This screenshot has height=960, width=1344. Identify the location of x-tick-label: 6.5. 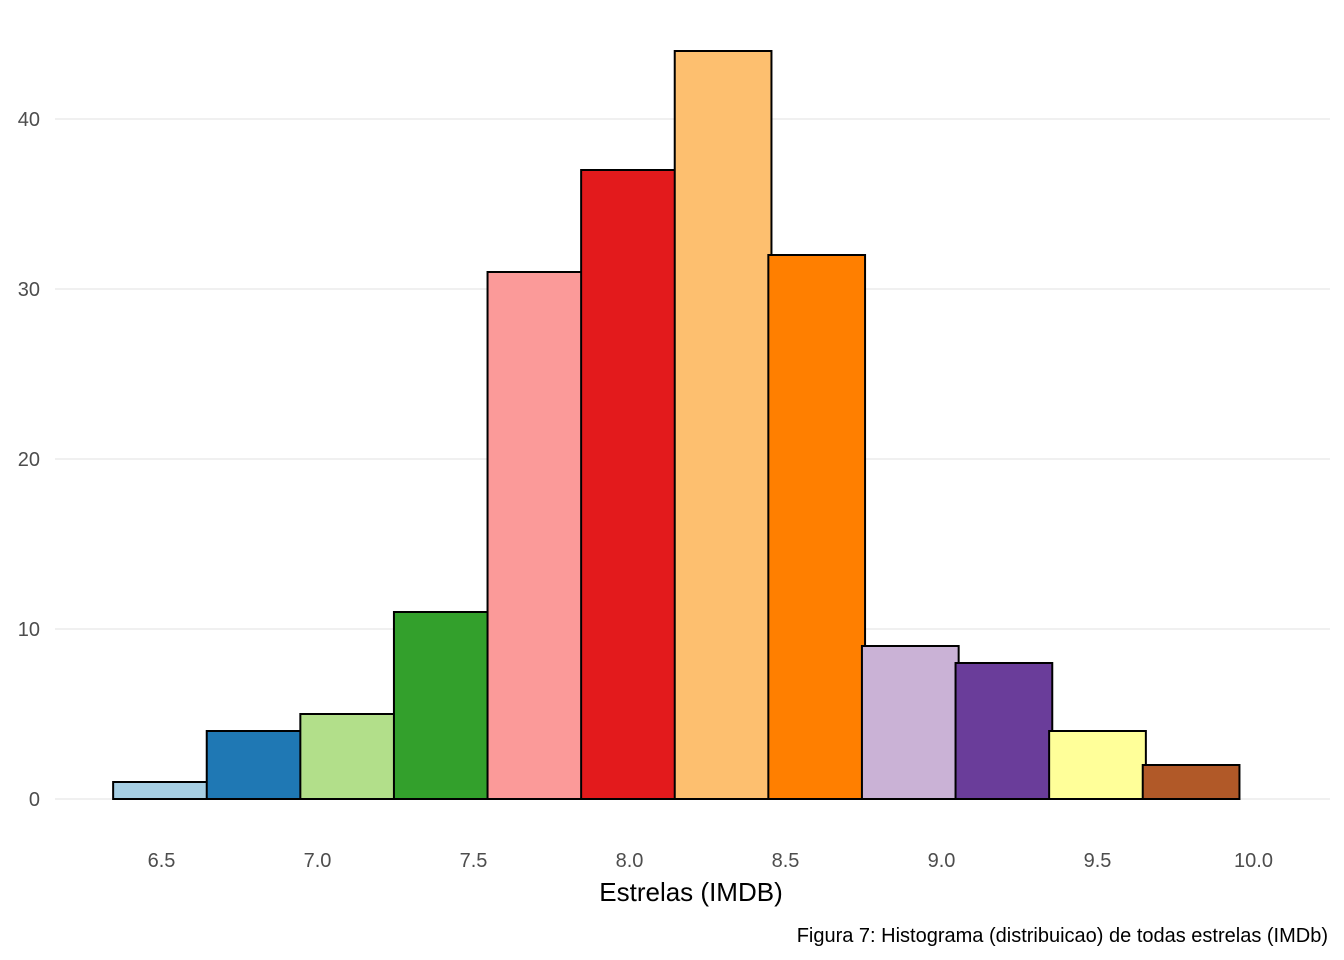
(162, 861).